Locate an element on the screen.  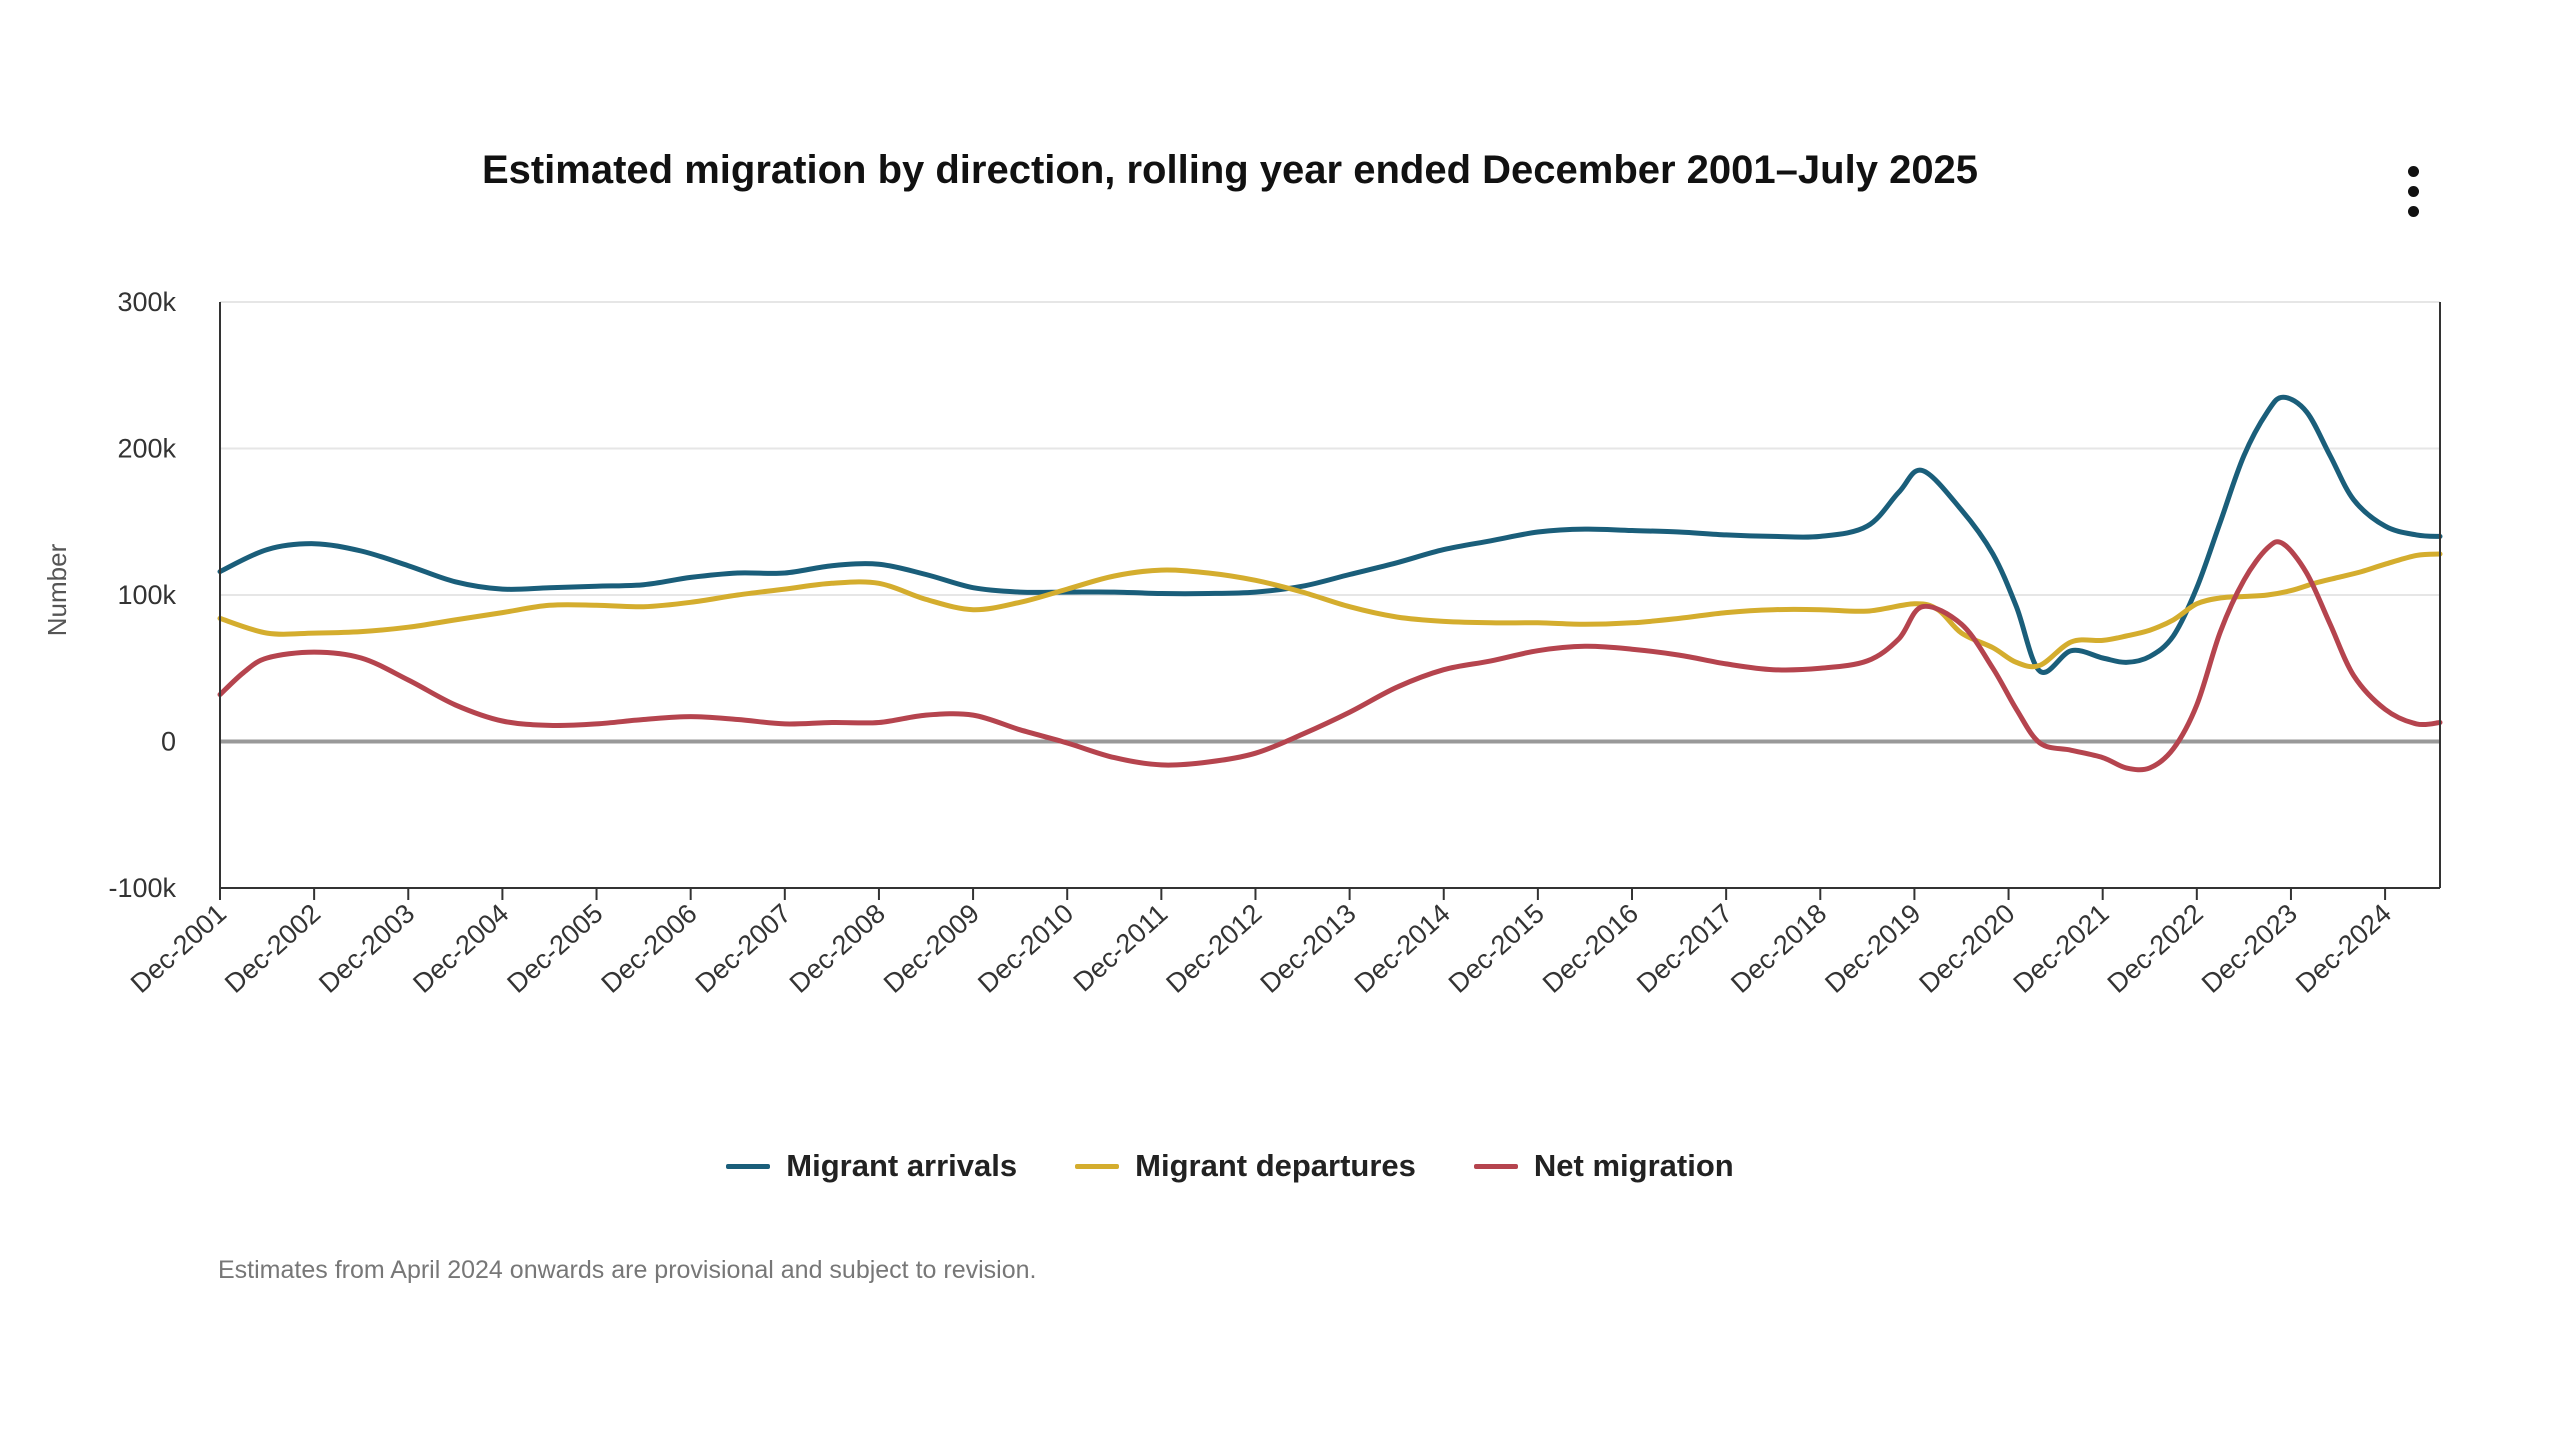
y-tick-label: -100k is located at coordinates (142, 888).